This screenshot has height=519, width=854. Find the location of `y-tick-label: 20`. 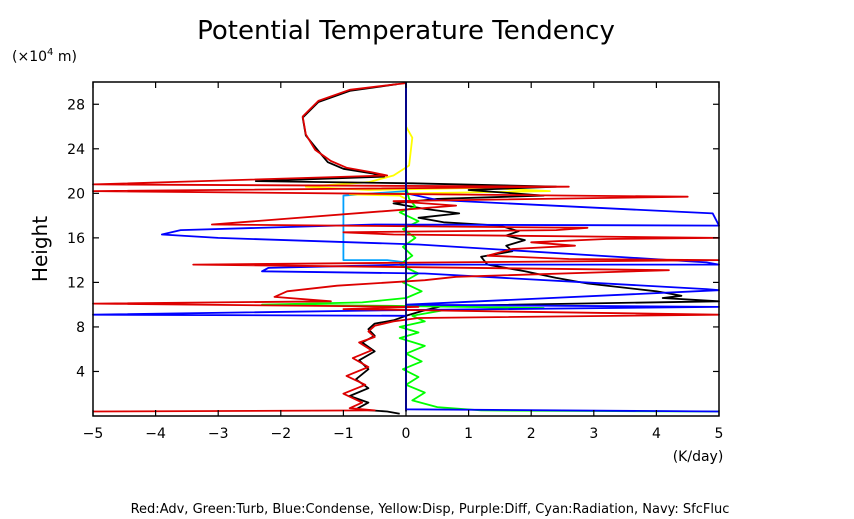

y-tick-label: 20 is located at coordinates (76, 194).